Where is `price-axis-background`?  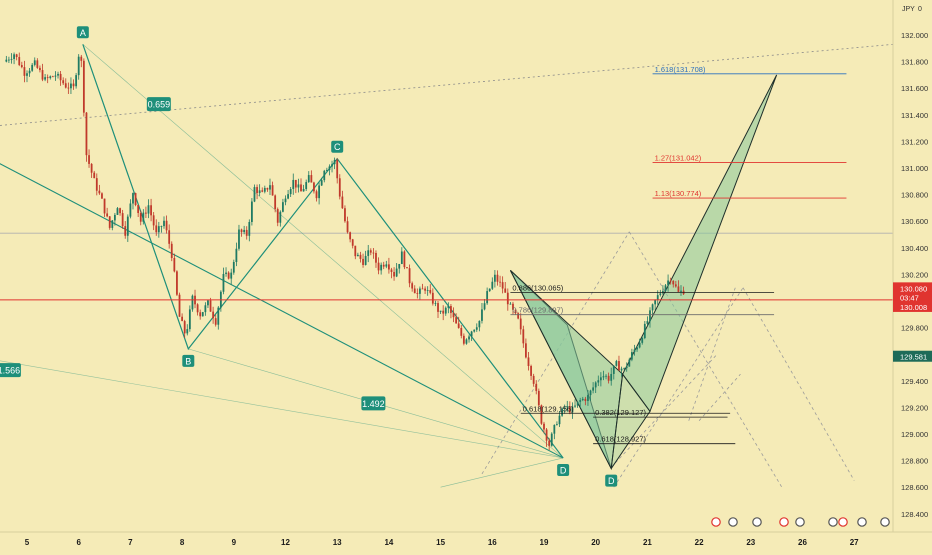 price-axis-background is located at coordinates (912, 275).